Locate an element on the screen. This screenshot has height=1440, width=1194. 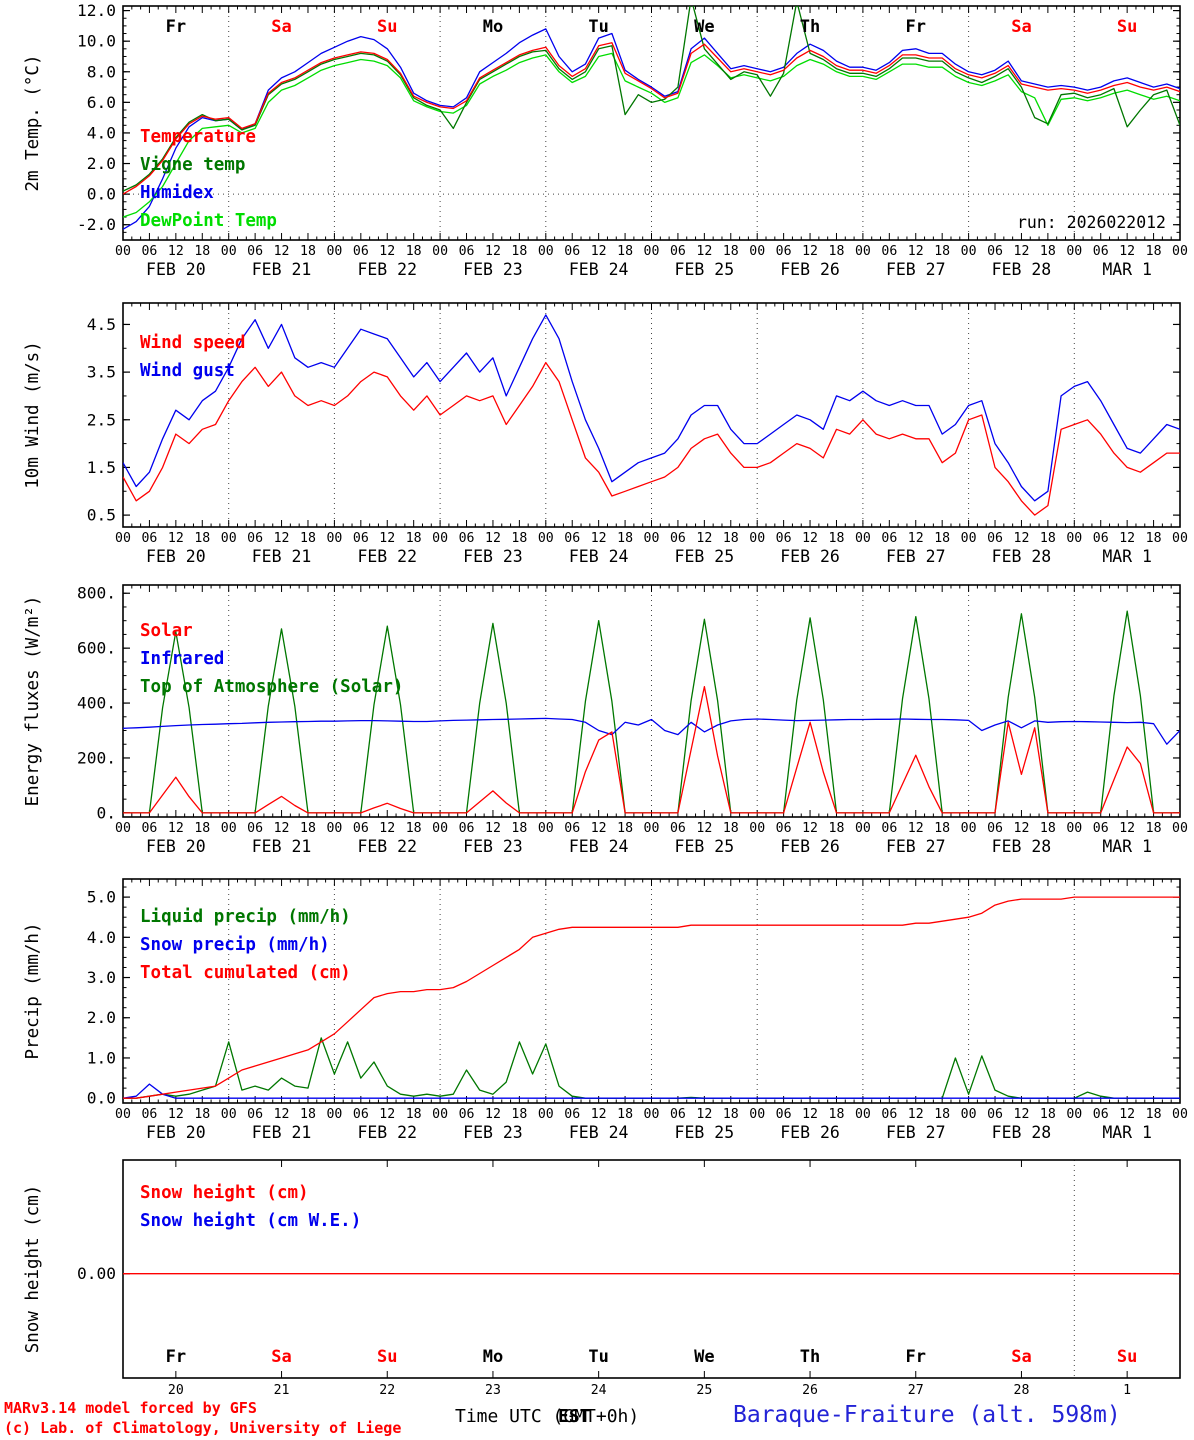
time-zone-overlay: EST is located at coordinates (574, 1416).